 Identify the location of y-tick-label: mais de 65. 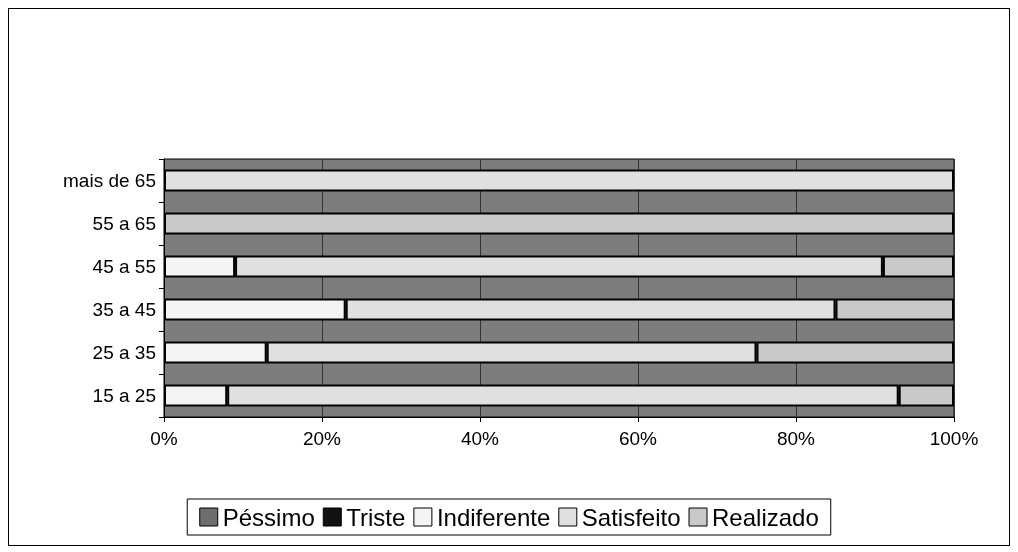
(109, 180).